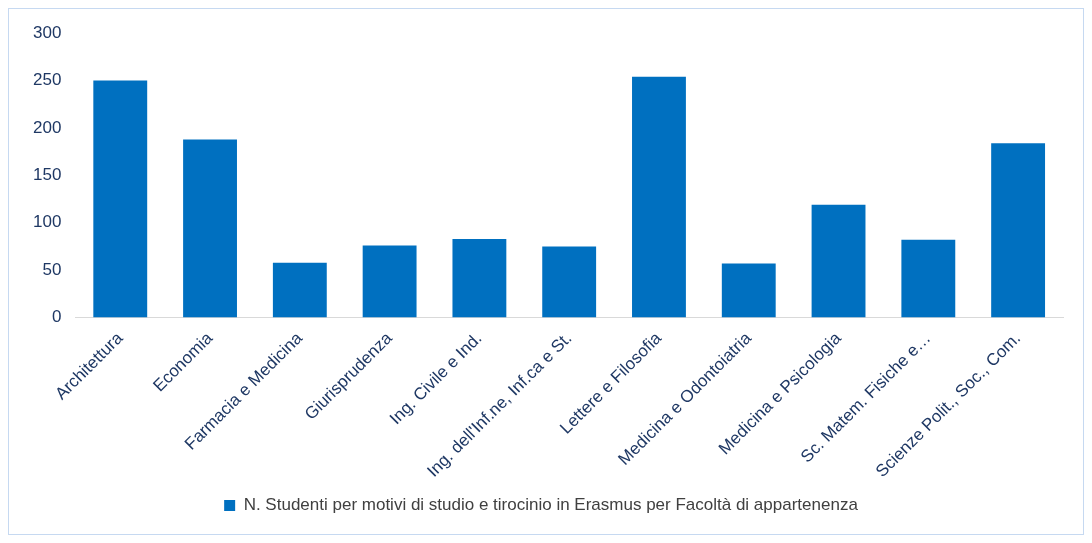 The width and height of the screenshot is (1092, 543). Describe the element at coordinates (47, 32) in the screenshot. I see `y-tick-label: 300` at that location.